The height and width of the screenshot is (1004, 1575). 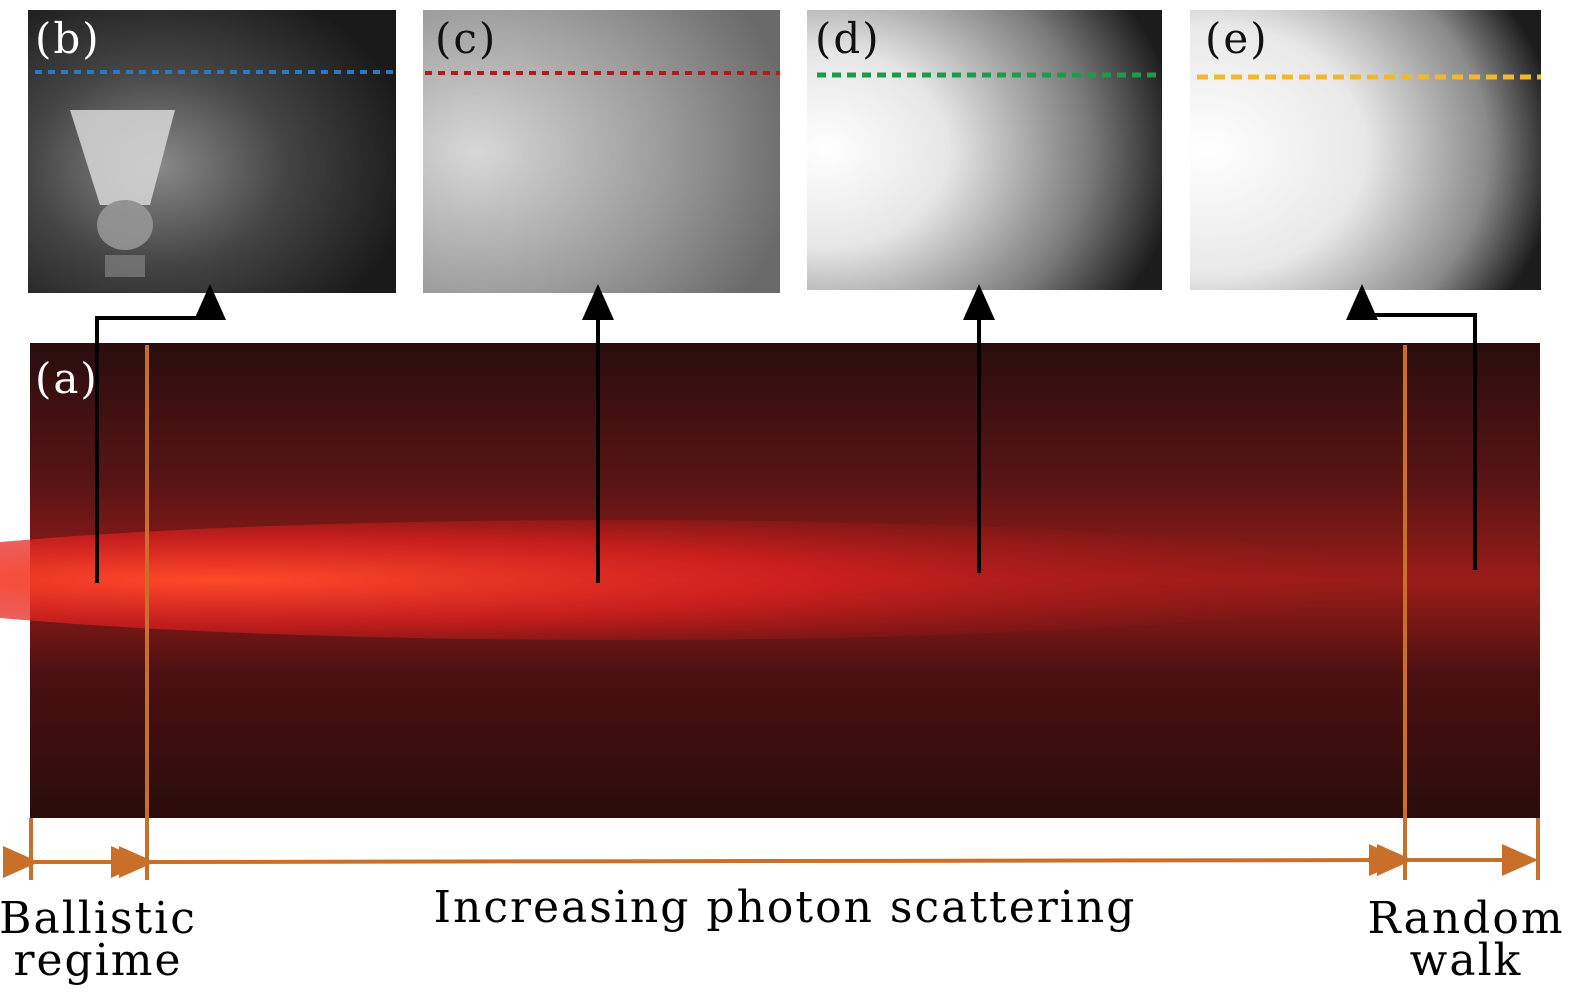 I want to click on region-label: Ballistic, so click(x=98, y=918).